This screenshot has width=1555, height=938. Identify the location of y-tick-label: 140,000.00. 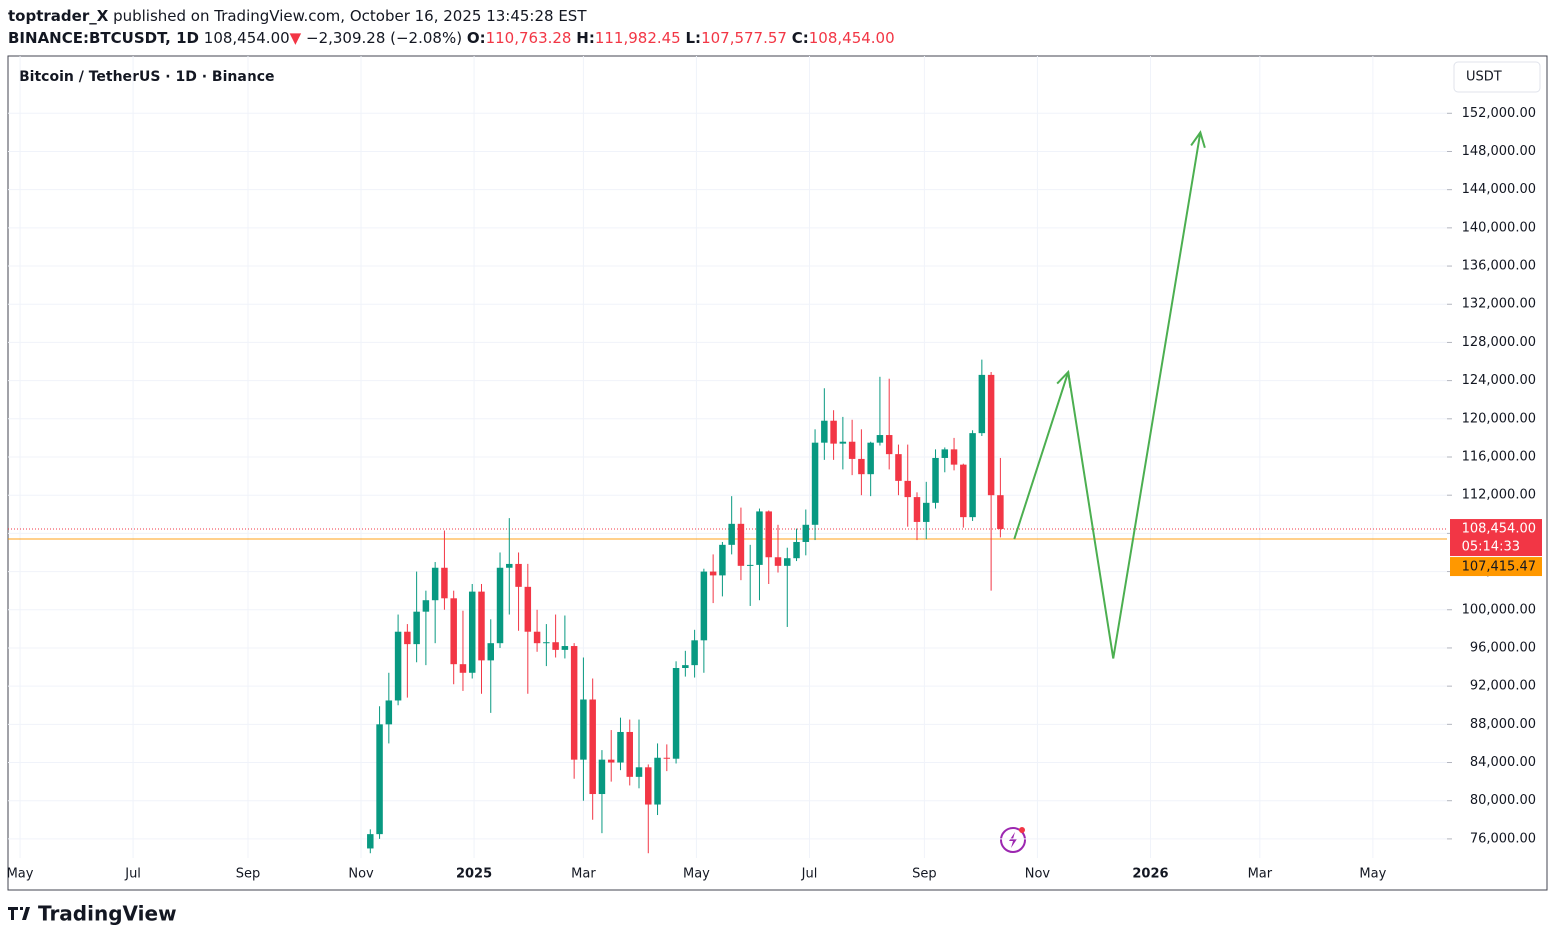
(1499, 227).